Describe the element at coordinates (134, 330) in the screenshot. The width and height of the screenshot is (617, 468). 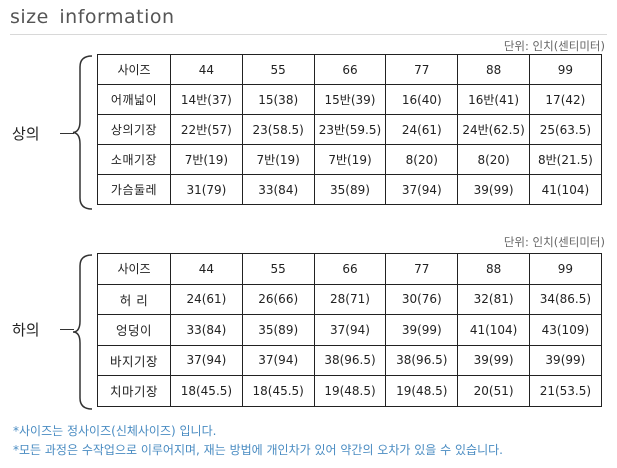
I see `row-label: 엉덩이` at that location.